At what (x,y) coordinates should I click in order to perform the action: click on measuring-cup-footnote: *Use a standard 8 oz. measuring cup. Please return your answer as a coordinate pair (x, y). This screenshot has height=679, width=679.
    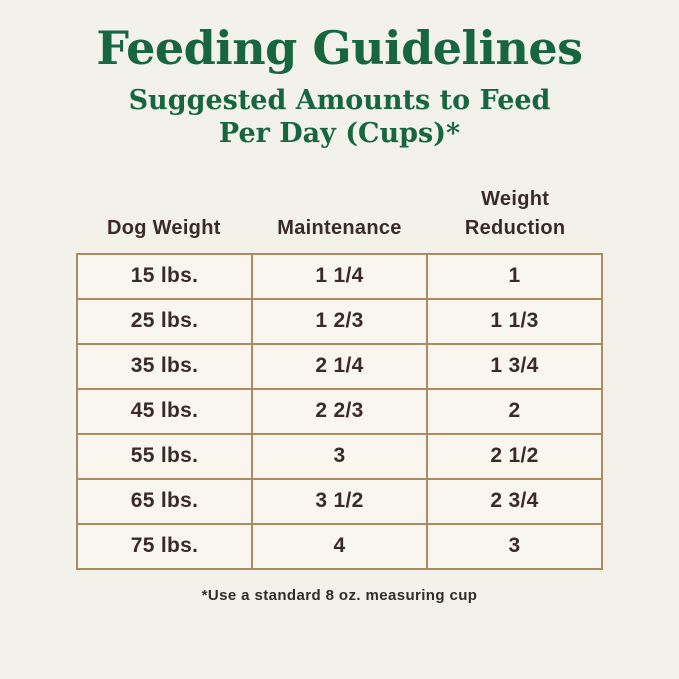
    Looking at the image, I should click on (339, 595).